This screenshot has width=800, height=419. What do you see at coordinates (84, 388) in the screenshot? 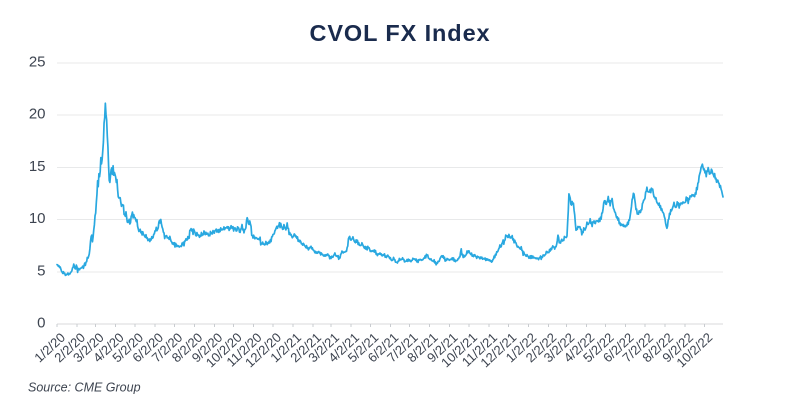
I see `svg-text: Source: CME Group` at bounding box center [84, 388].